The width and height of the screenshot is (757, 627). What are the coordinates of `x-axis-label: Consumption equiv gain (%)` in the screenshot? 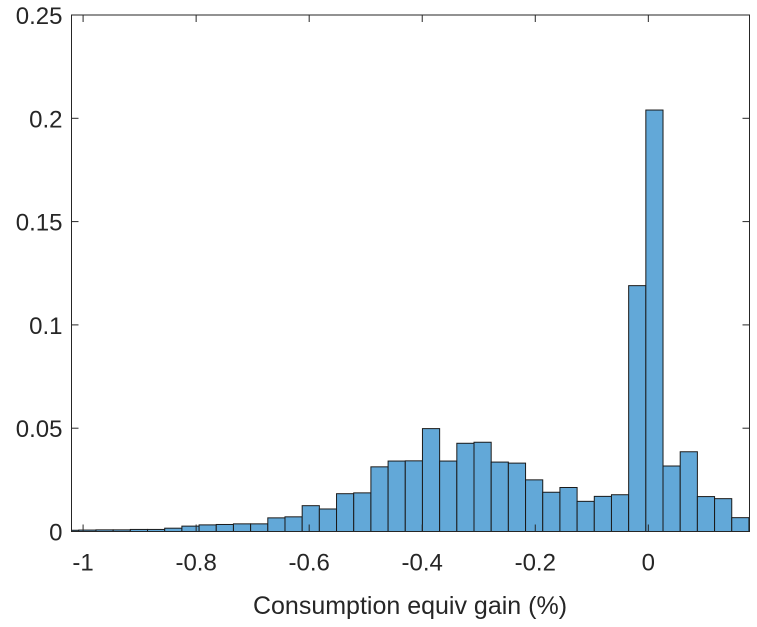 It's located at (410, 606).